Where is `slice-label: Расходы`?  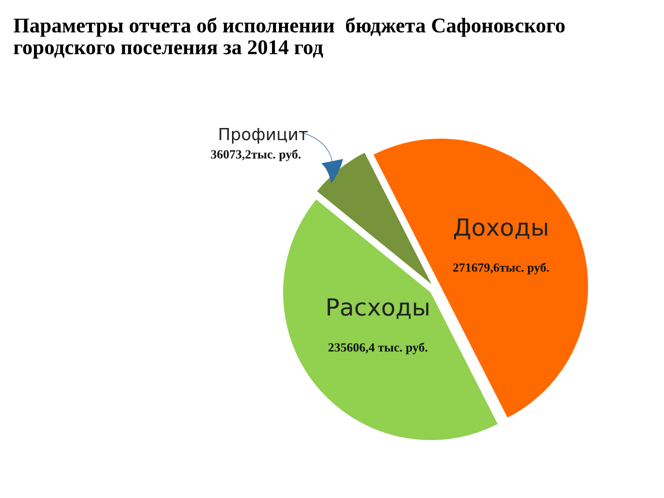
slice-label: Расходы is located at coordinates (378, 308).